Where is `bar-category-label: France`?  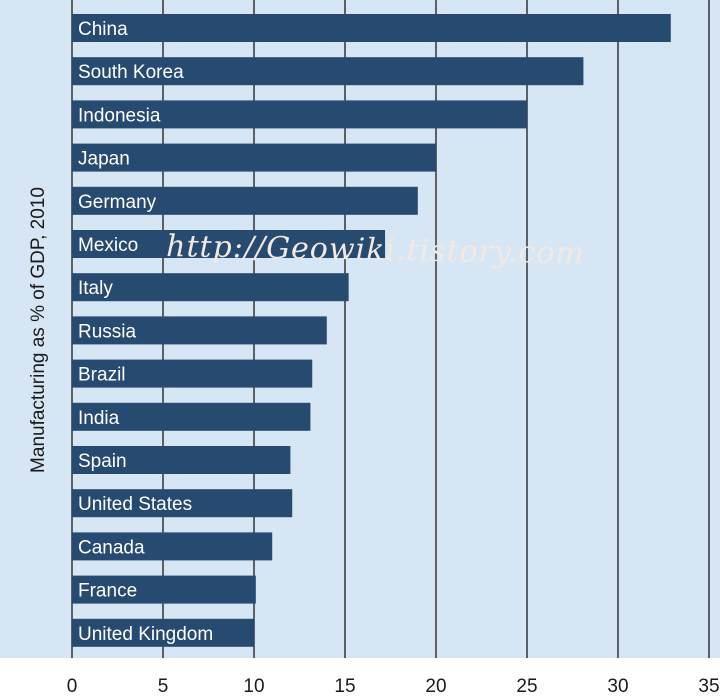
bar-category-label: France is located at coordinates (107, 591).